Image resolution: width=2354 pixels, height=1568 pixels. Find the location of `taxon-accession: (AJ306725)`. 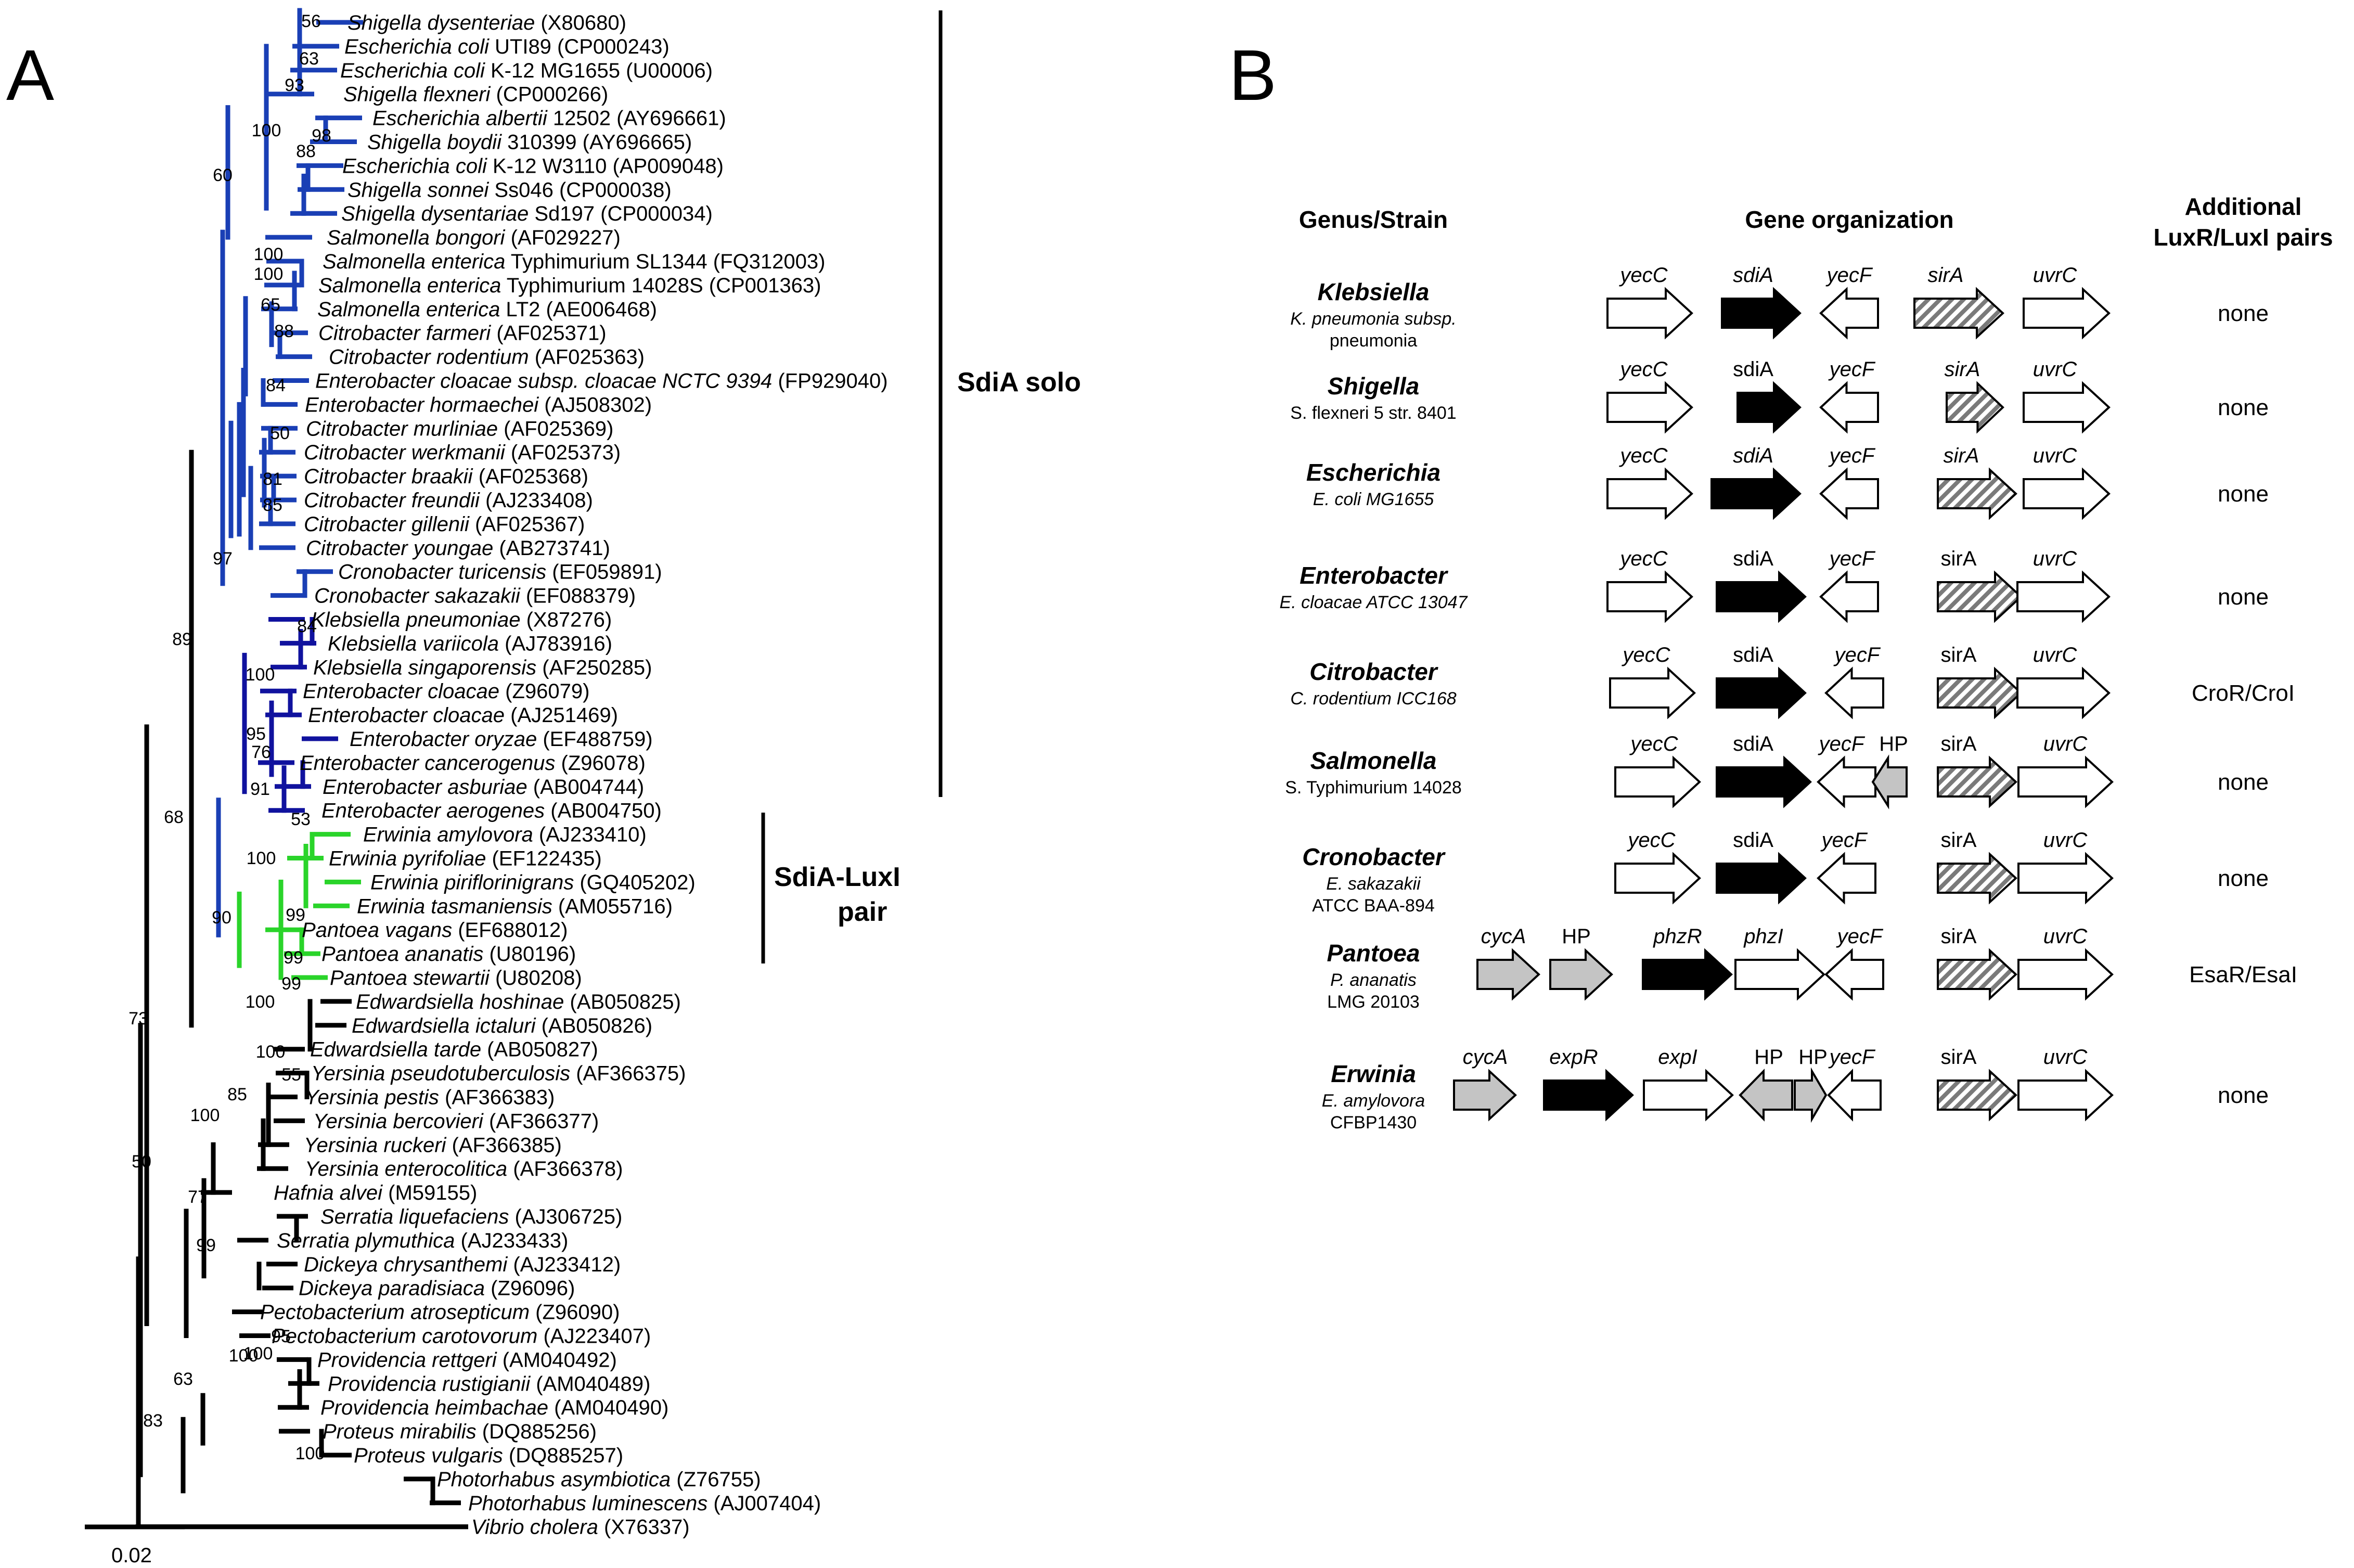

taxon-accession: (AJ306725) is located at coordinates (565, 1216).